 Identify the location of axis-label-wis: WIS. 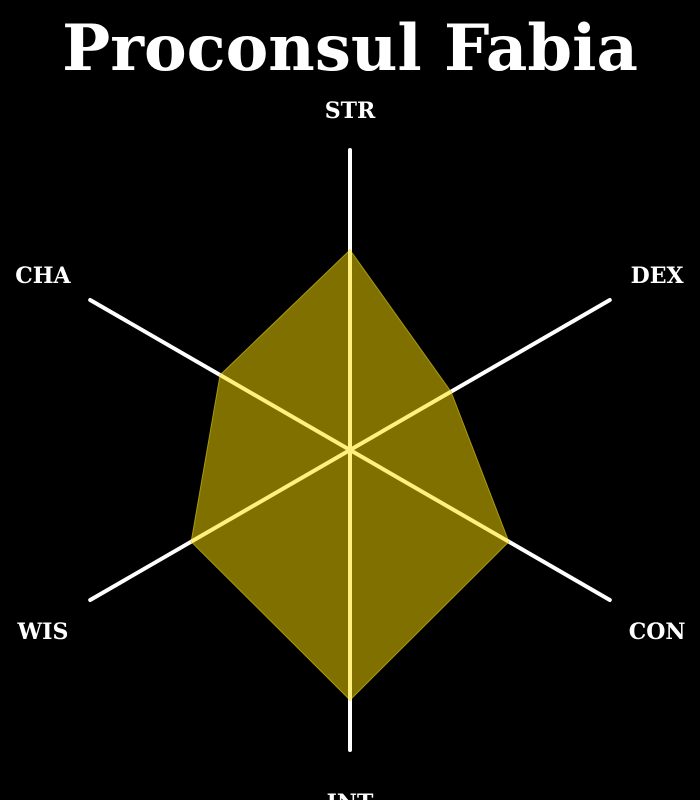
(42, 632).